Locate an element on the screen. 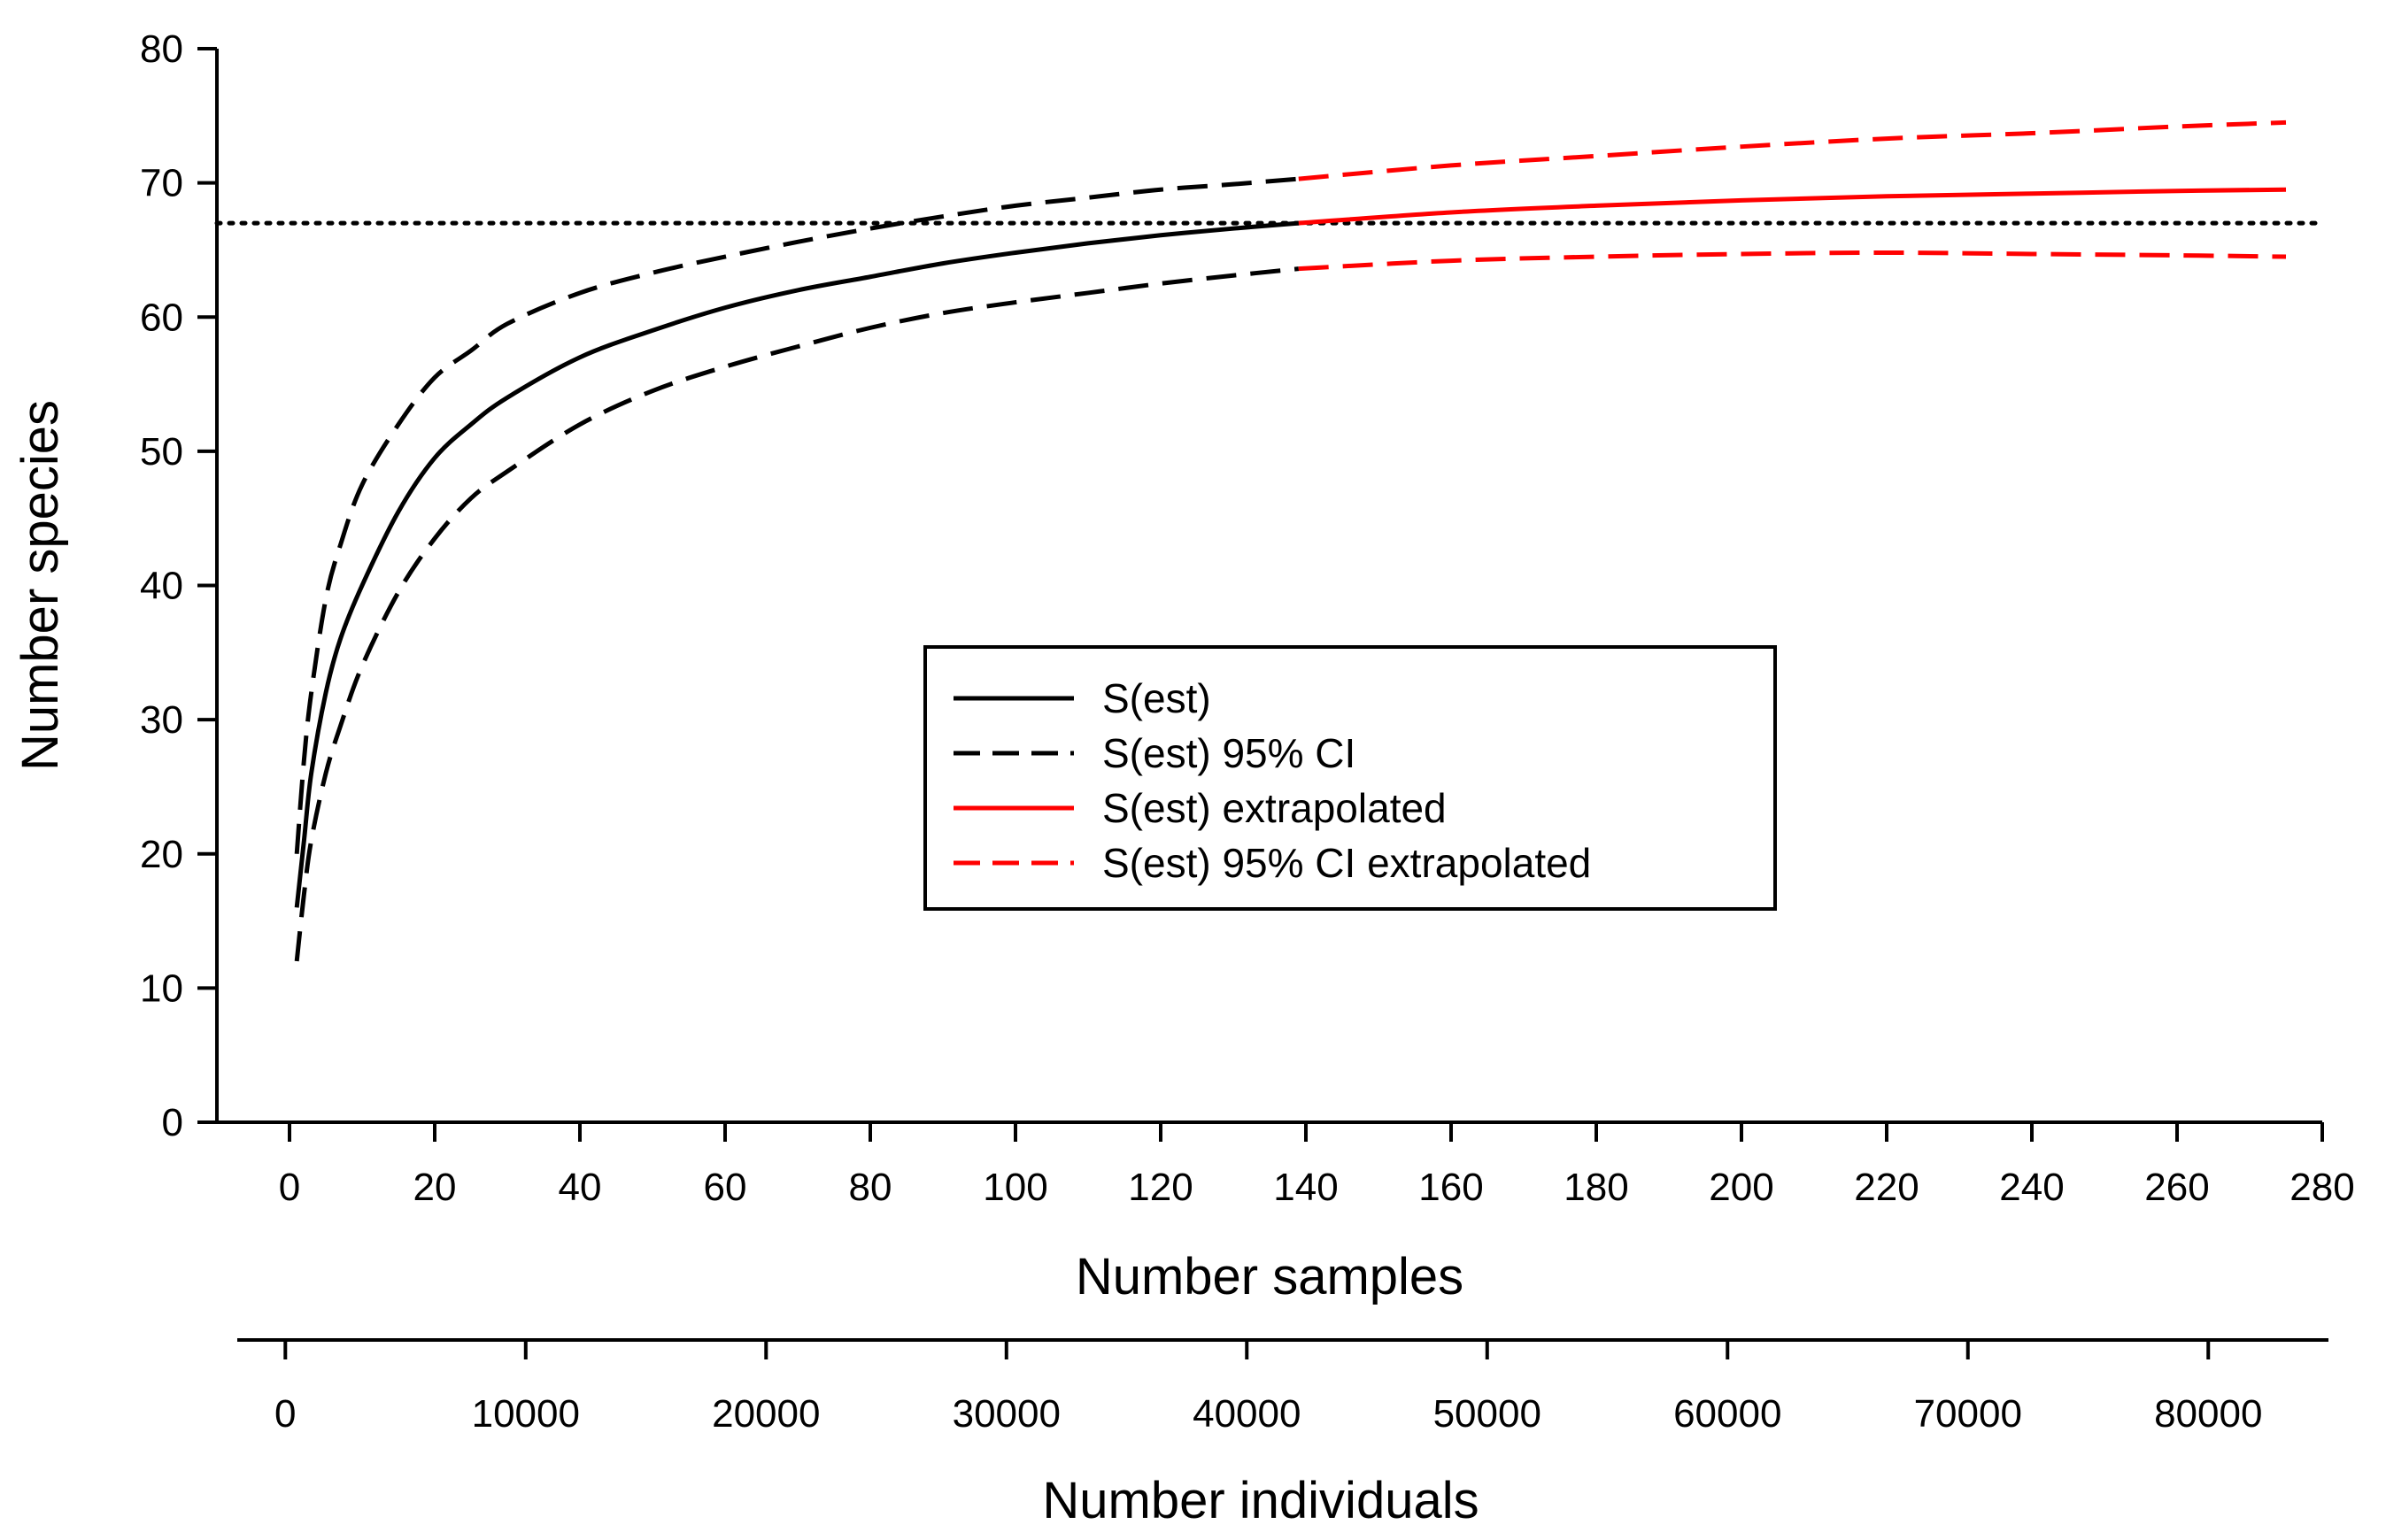 The height and width of the screenshot is (1540, 2386). x-axis-title: Number samples is located at coordinates (1269, 1276).